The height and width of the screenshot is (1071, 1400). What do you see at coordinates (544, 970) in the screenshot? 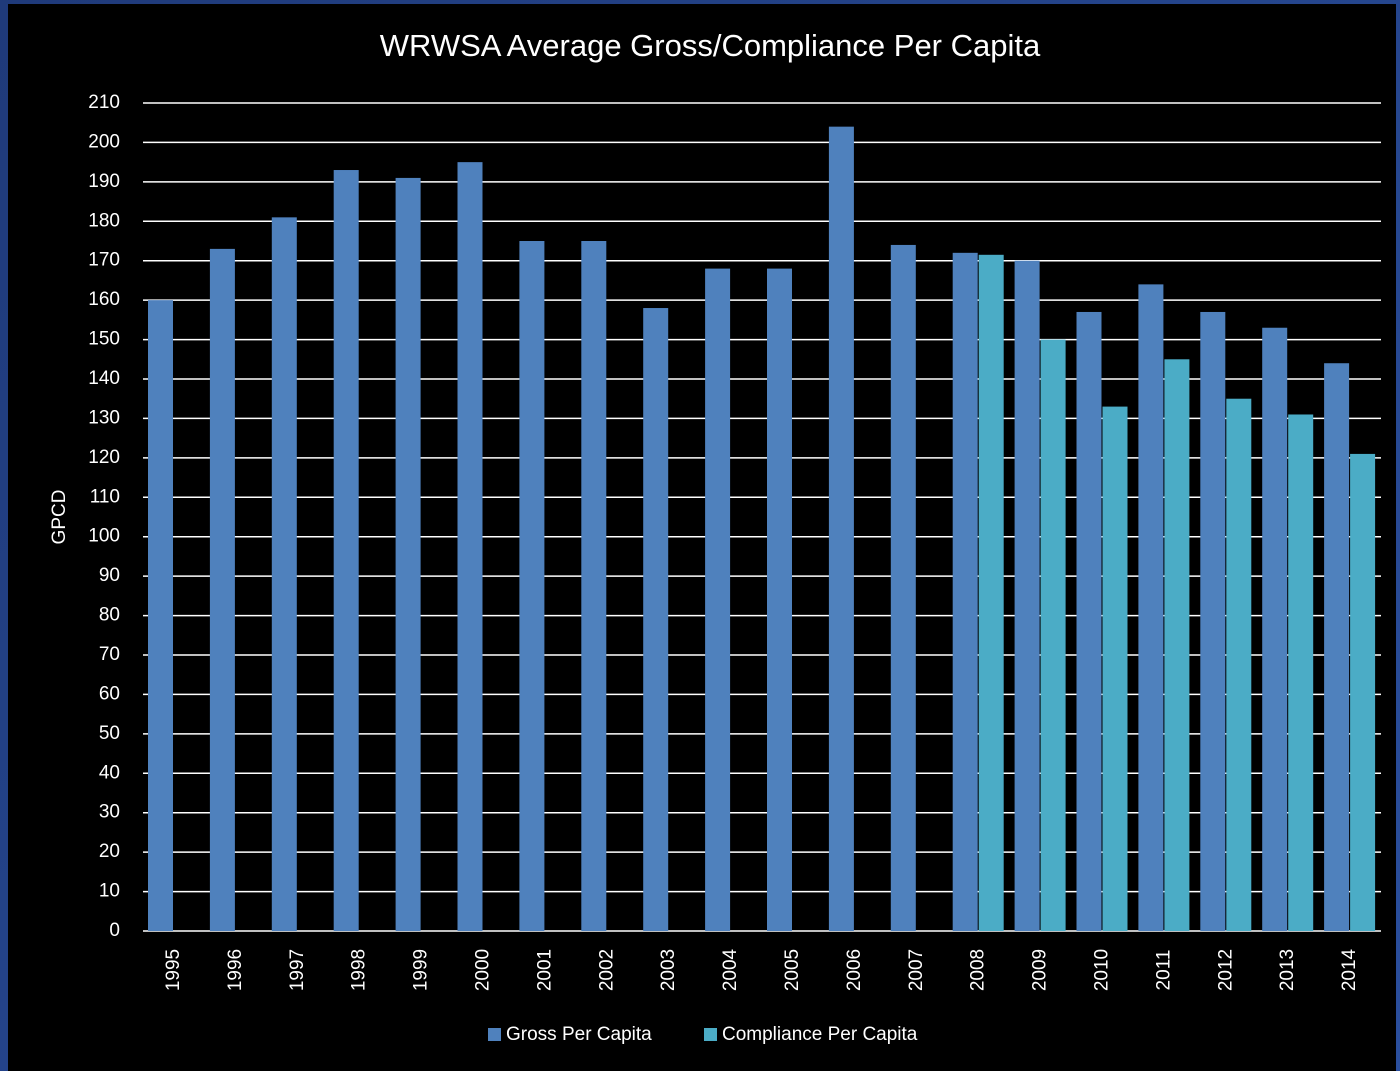
I see `x-tick-label: 2001` at bounding box center [544, 970].